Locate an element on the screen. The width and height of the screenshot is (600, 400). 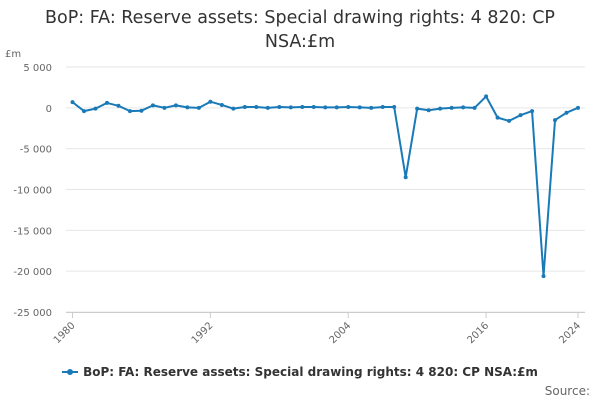
x-tick-label: 2016 is located at coordinates (478, 333).